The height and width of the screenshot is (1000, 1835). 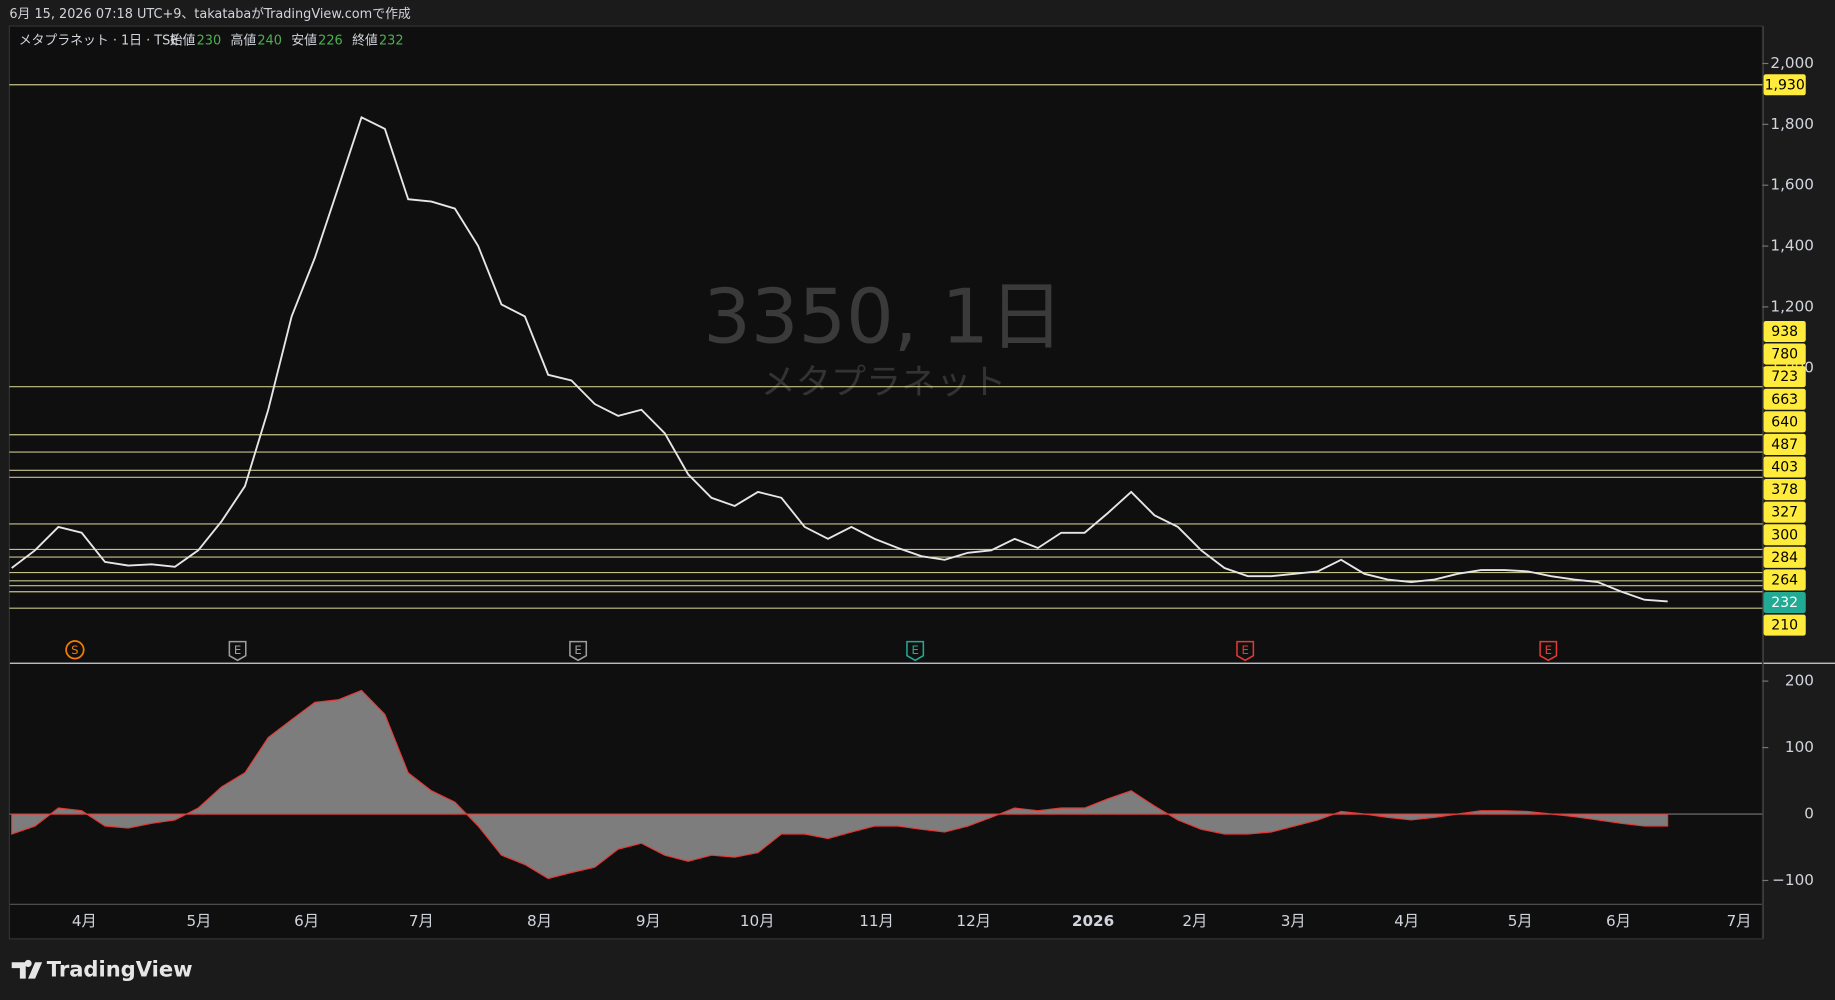 I want to click on y-tick-label: 1,200, so click(x=1792, y=306).